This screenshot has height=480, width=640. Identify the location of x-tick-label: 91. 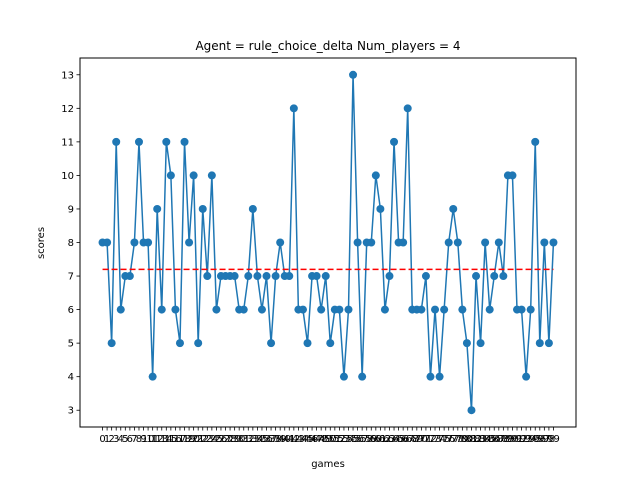
(517, 439).